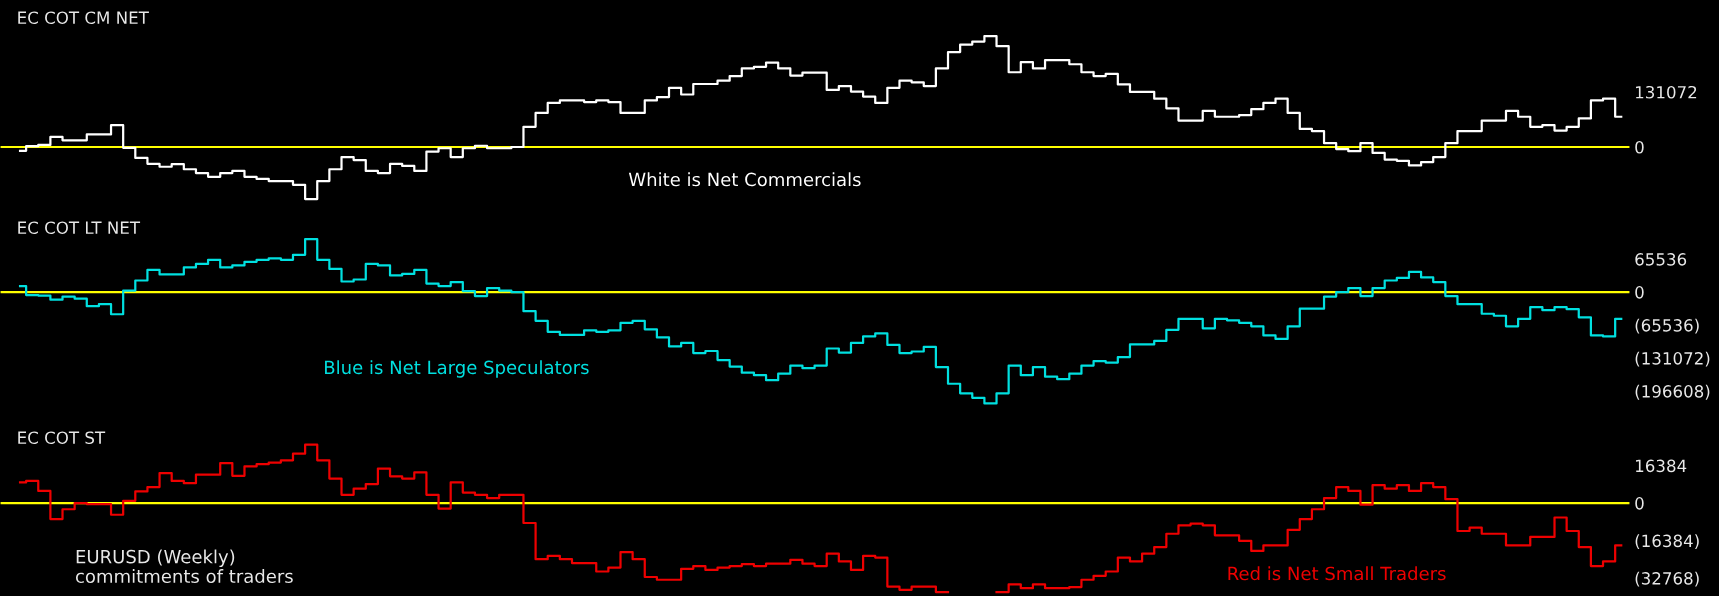 The width and height of the screenshot is (1719, 596). I want to click on annotation: Blue is Net Large Speculators, so click(457, 369).